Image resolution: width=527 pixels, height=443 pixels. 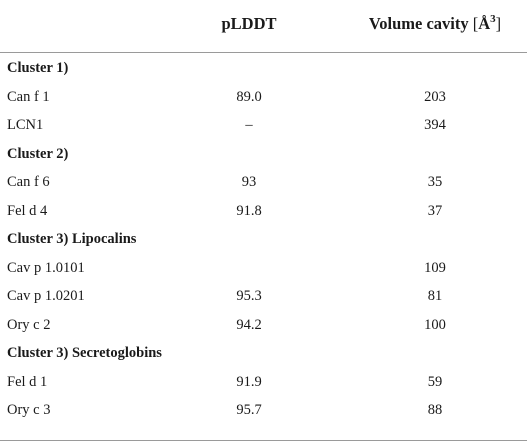 I want to click on volume-value: 100, so click(x=435, y=324).